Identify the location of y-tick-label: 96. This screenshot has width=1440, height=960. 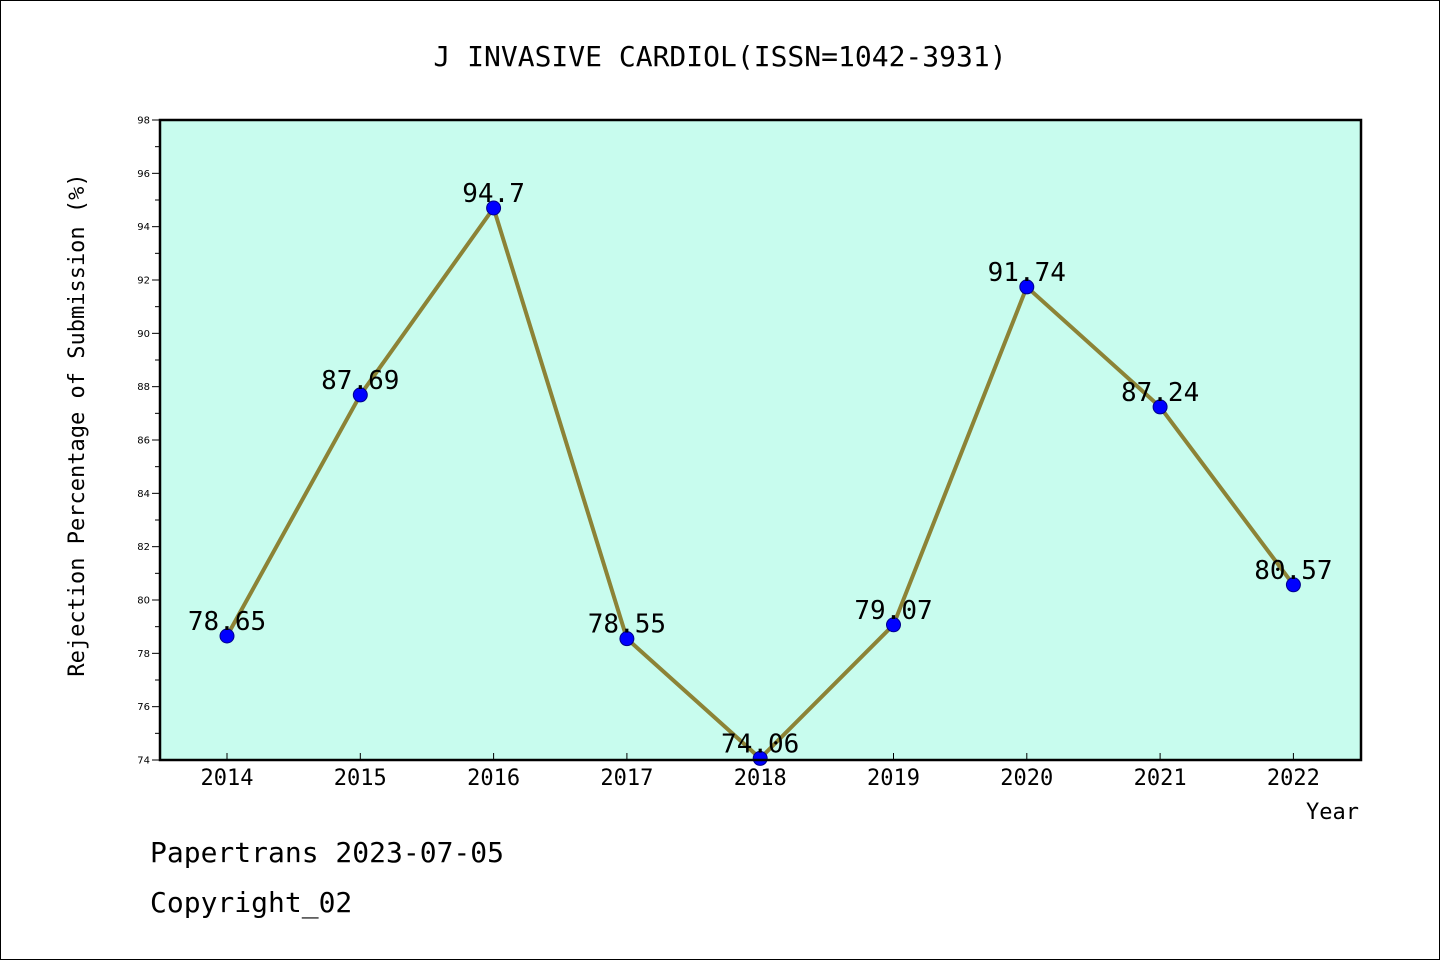
(143, 174).